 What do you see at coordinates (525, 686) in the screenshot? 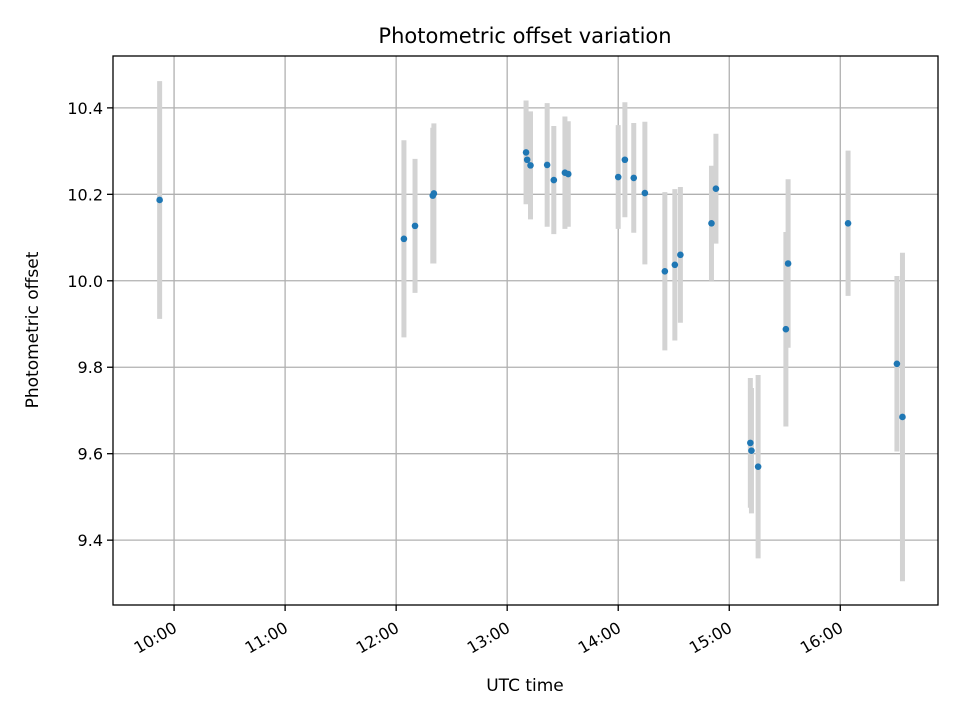
I see `x-axis-label: UTC time` at bounding box center [525, 686].